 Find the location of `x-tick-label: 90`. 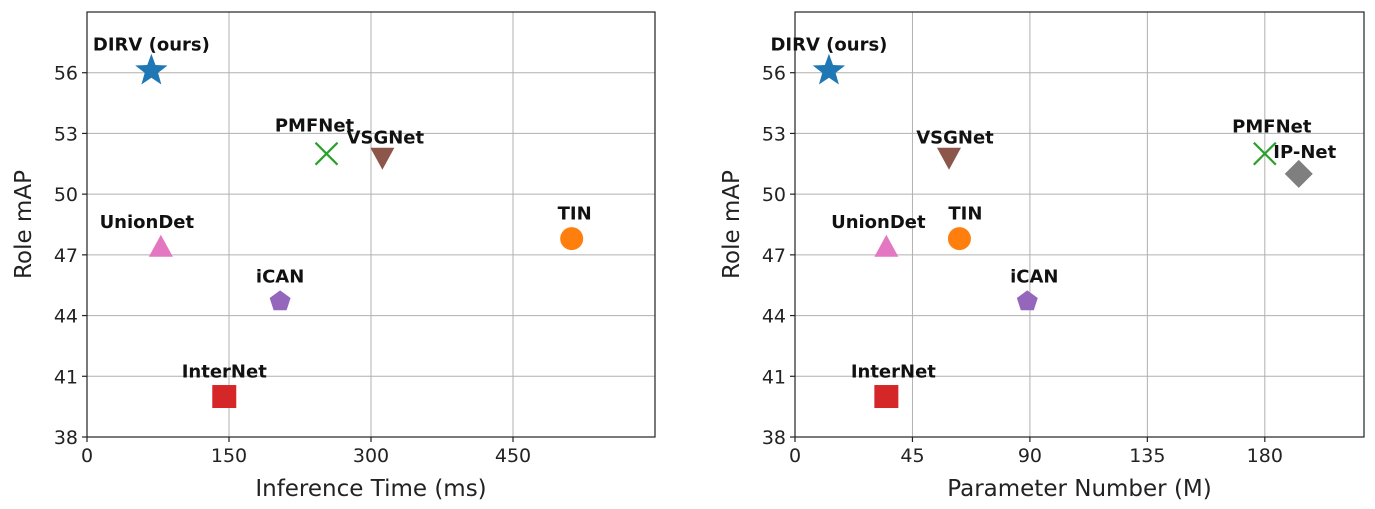

x-tick-label: 90 is located at coordinates (1030, 456).